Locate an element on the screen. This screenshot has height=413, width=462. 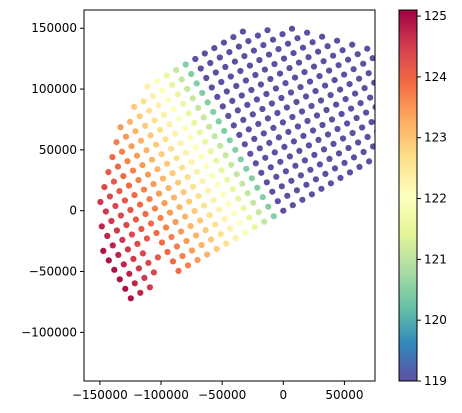
colorbar-tick-label: 121 is located at coordinates (435, 259).